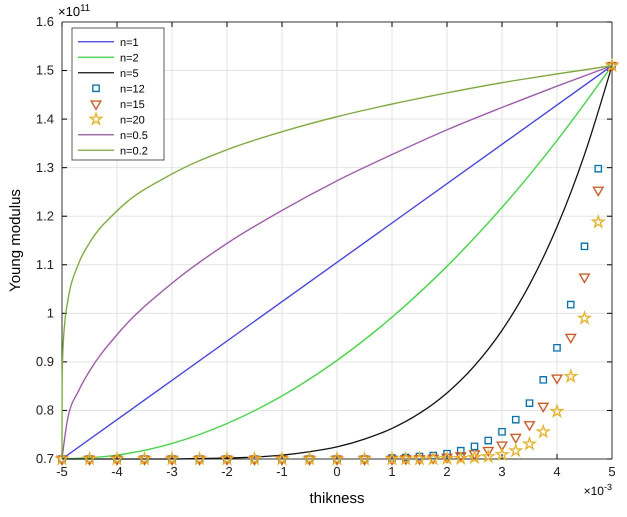  I want to click on x-tick-label: 5, so click(612, 472).